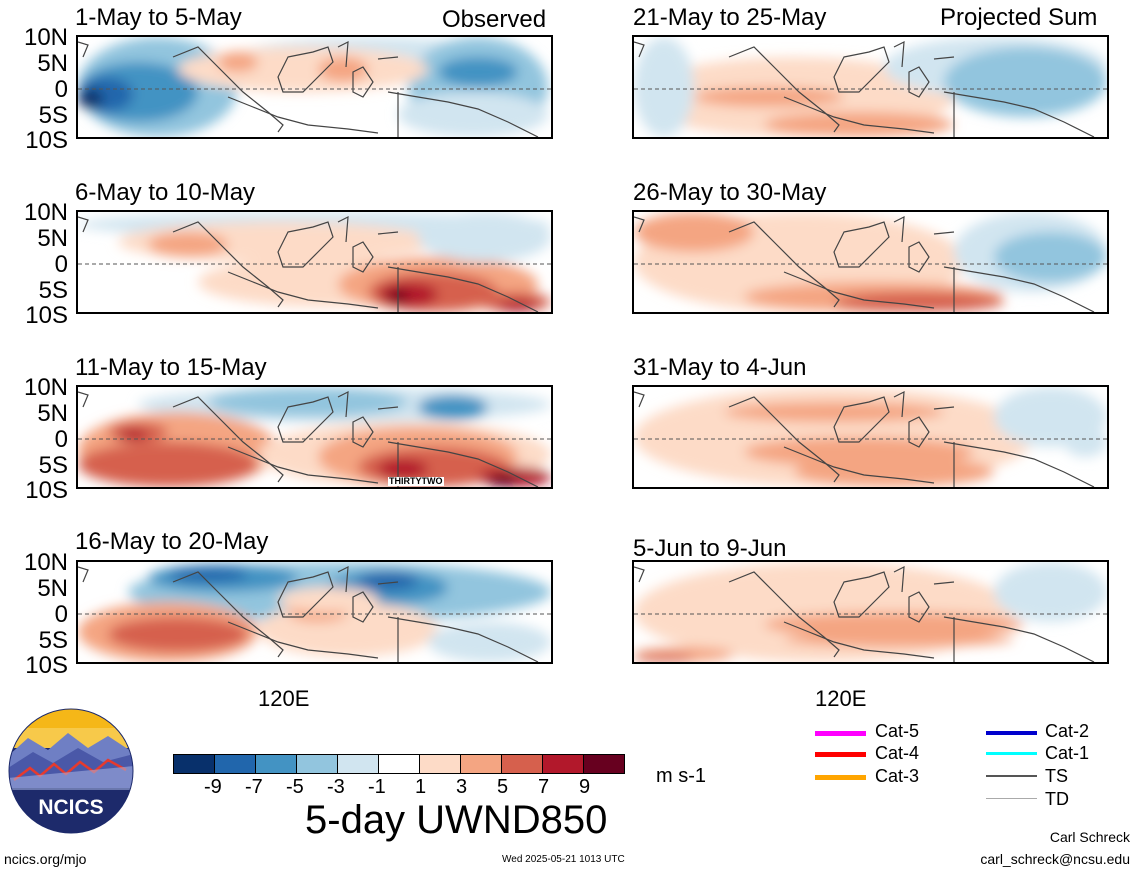  What do you see at coordinates (841, 698) in the screenshot?
I see `x-tick-120e-right: 120E` at bounding box center [841, 698].